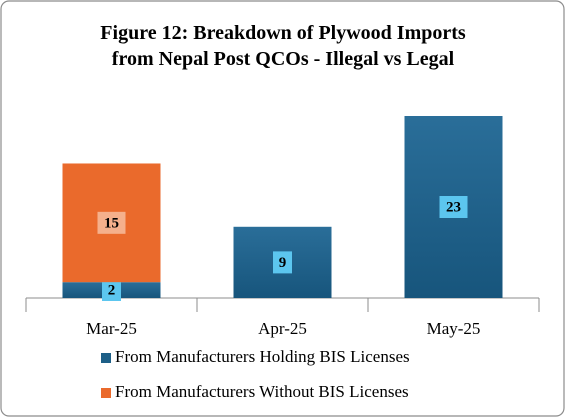 The width and height of the screenshot is (566, 418). What do you see at coordinates (454, 328) in the screenshot?
I see `x-tick-label: May-25` at bounding box center [454, 328].